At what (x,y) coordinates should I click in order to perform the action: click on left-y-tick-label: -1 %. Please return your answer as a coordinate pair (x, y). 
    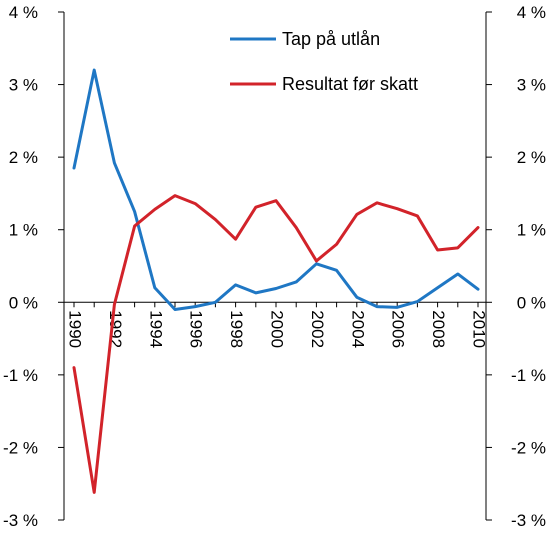
    Looking at the image, I should click on (20, 375).